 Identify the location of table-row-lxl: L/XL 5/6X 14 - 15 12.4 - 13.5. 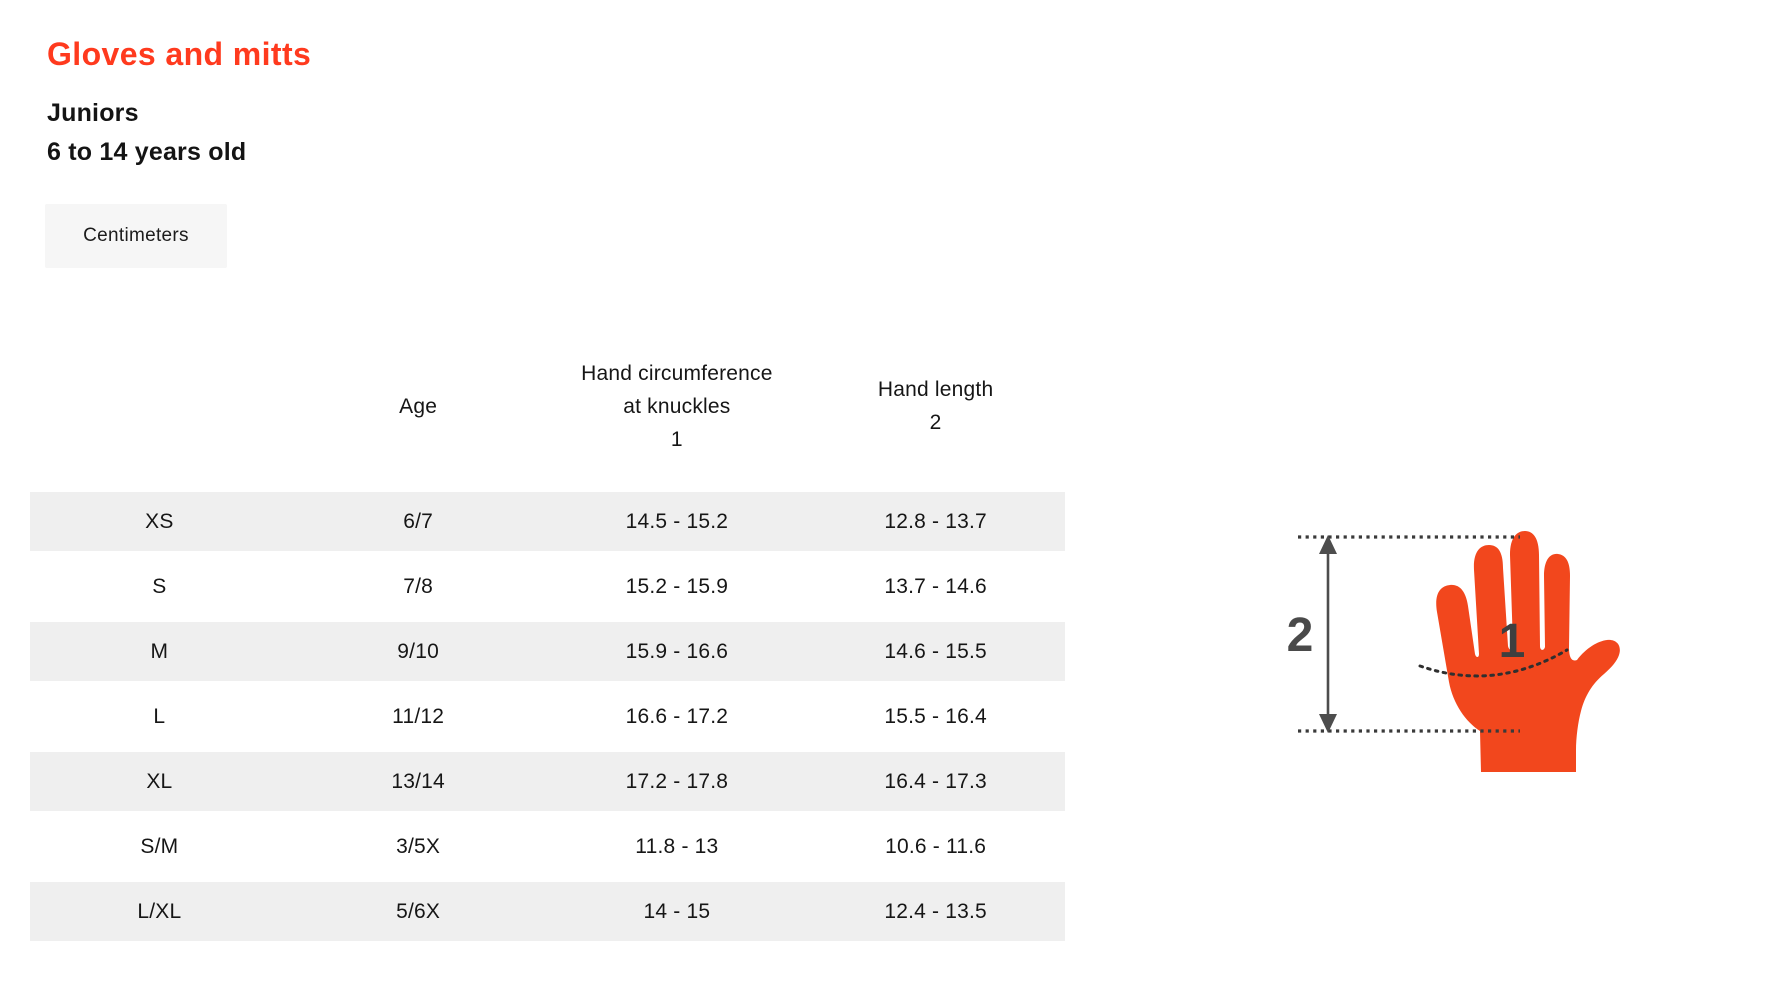
(547, 914).